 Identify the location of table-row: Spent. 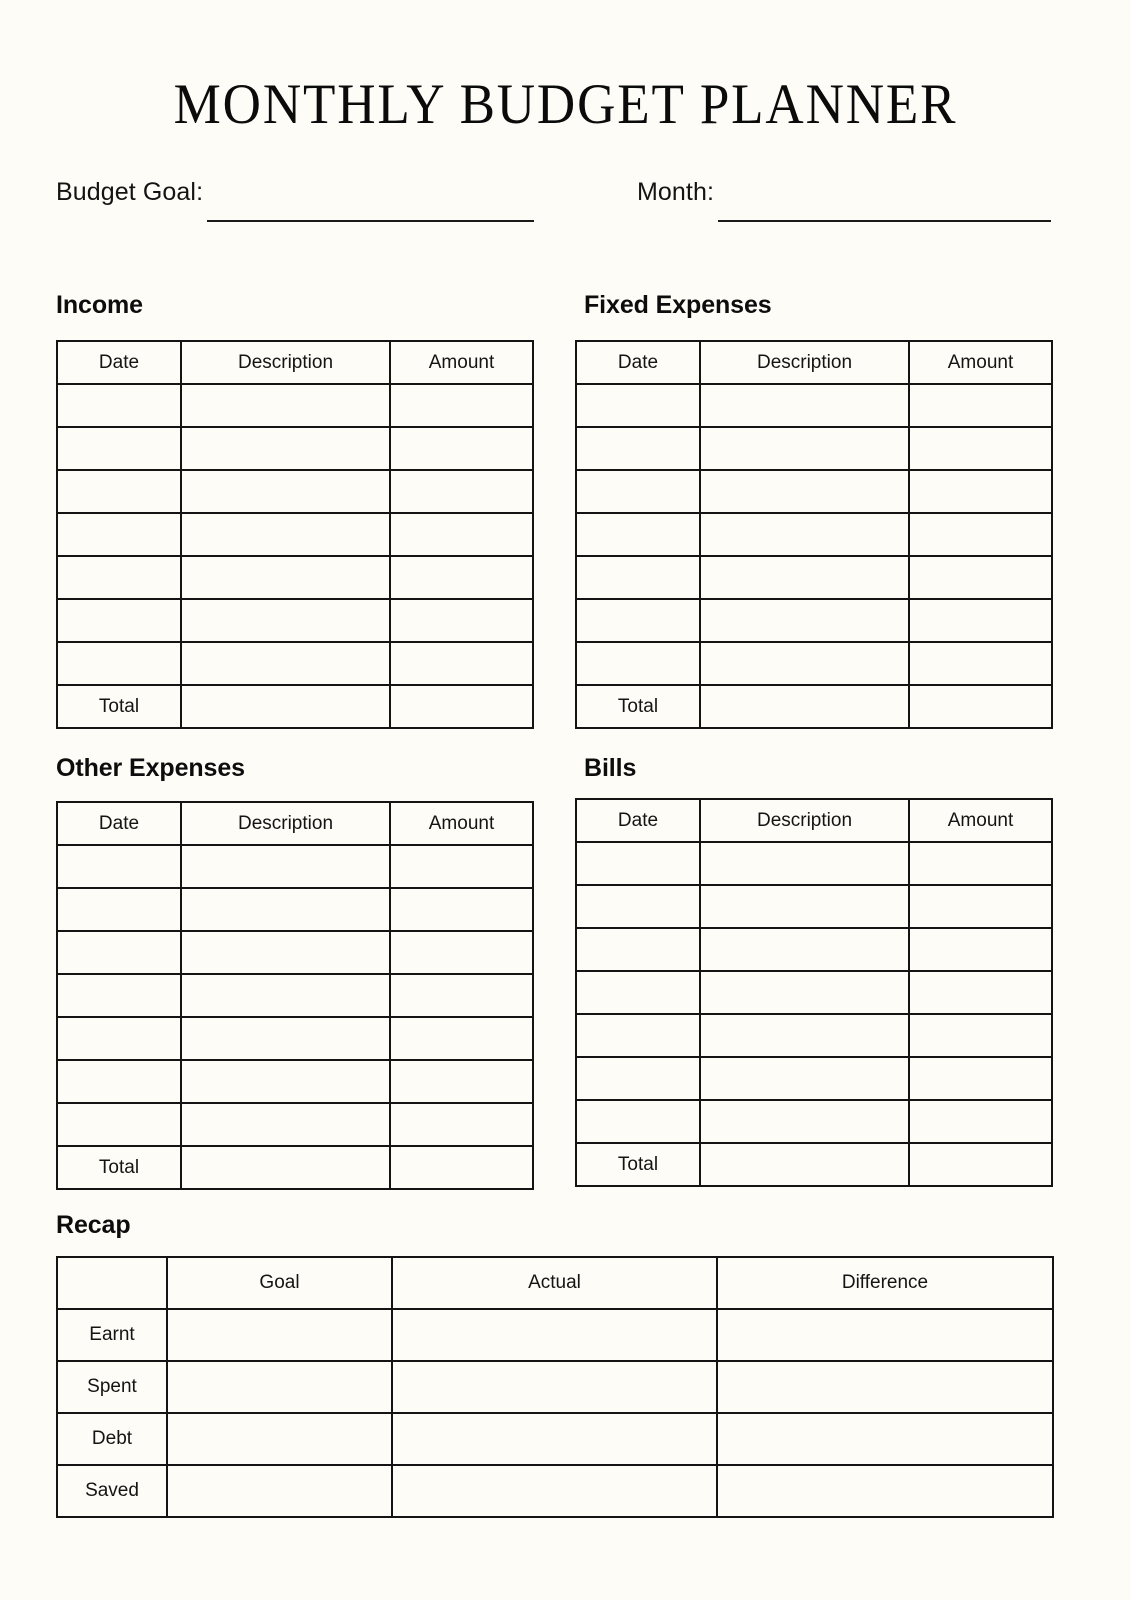
(555, 1387).